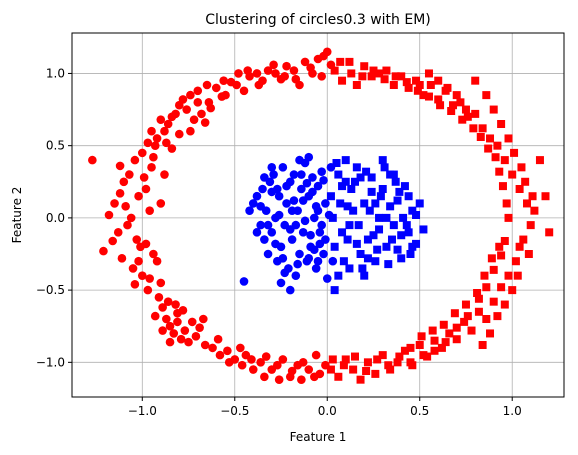  Describe the element at coordinates (50, 290) in the screenshot. I see `y-tick-label: −0.5` at that location.